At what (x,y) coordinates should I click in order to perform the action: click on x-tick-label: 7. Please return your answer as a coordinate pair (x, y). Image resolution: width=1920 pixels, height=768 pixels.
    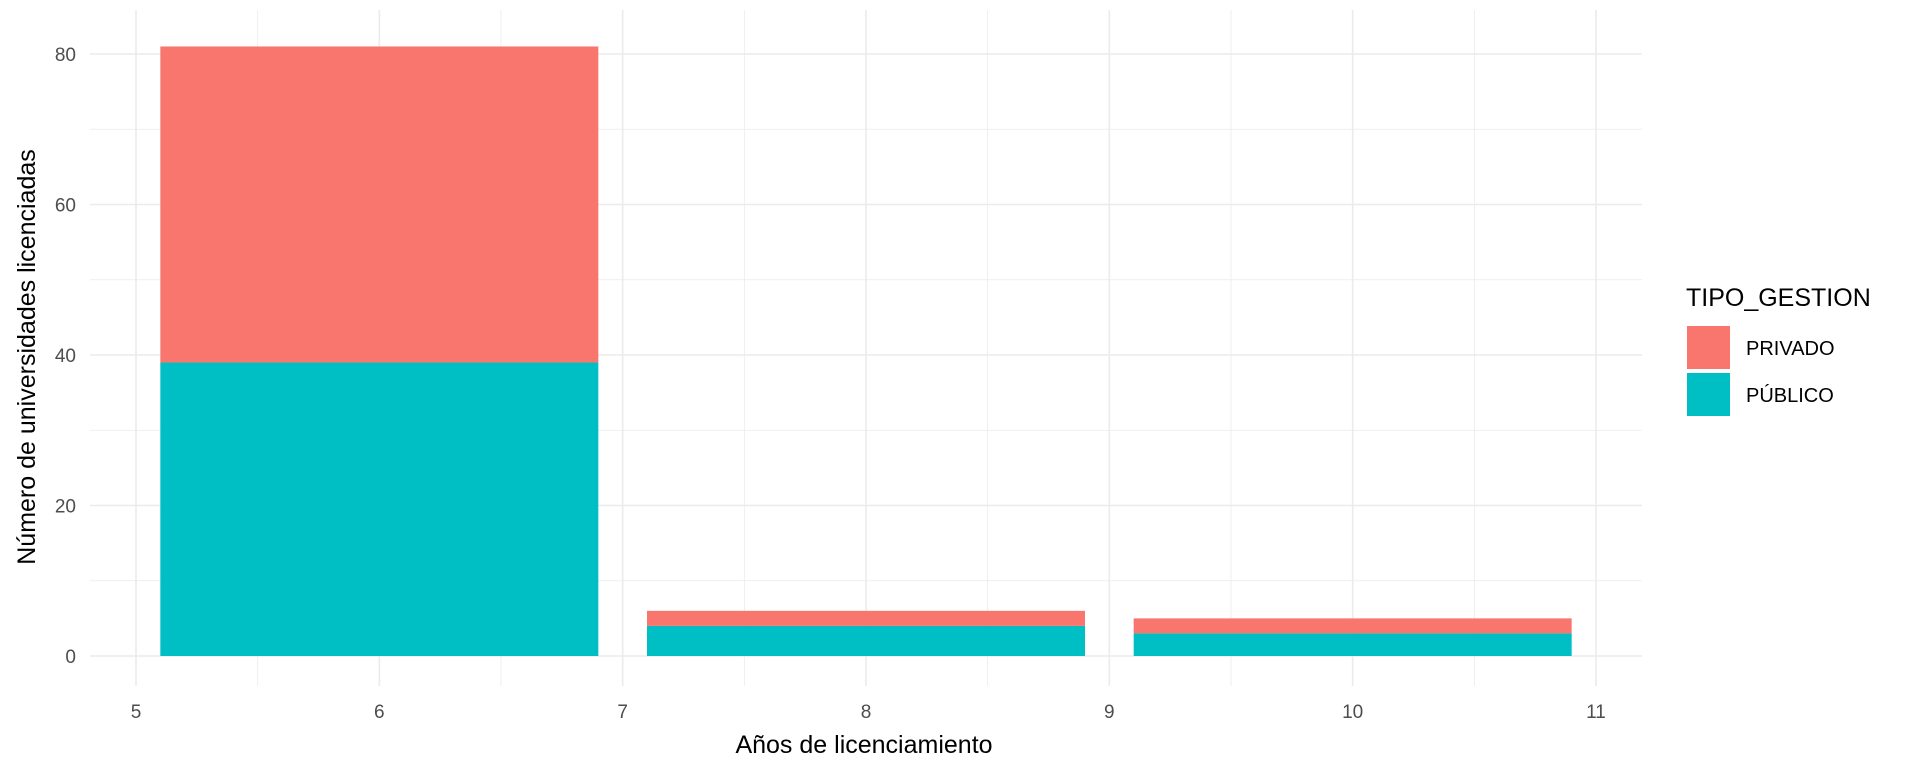
    Looking at the image, I should click on (622, 712).